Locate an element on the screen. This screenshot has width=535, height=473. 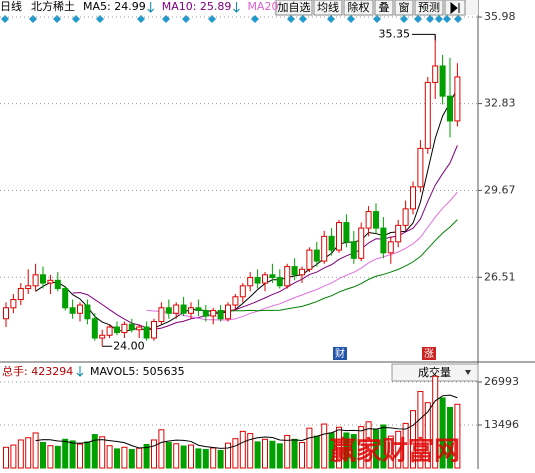
event-badge-label: 涨 is located at coordinates (429, 354).